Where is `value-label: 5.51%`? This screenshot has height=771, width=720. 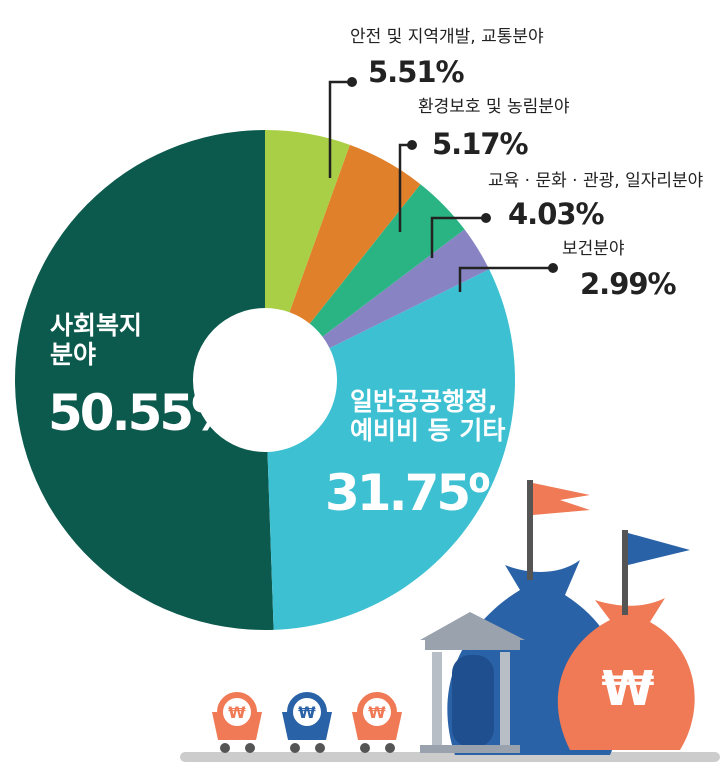
value-label: 5.51% is located at coordinates (416, 72).